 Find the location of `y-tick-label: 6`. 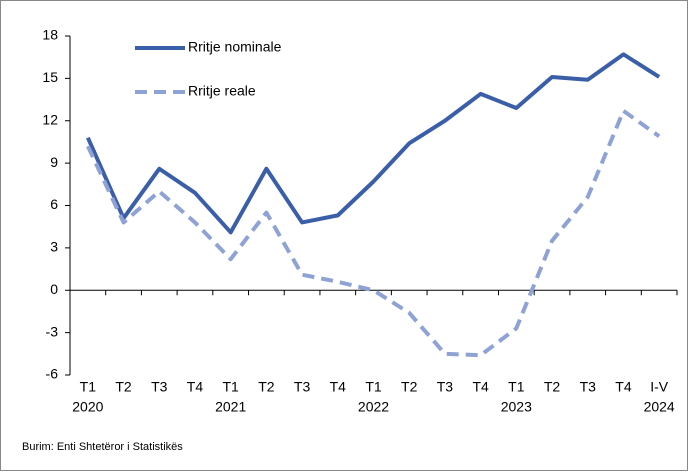

y-tick-label: 6 is located at coordinates (54, 204).